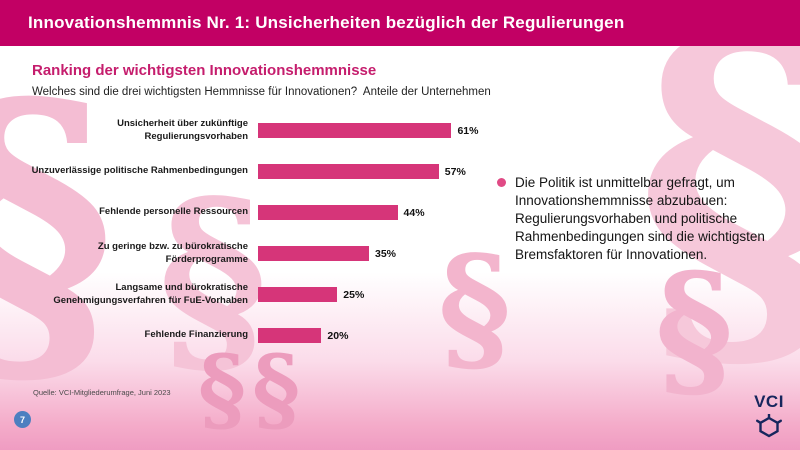 Image resolution: width=800 pixels, height=450 pixels. I want to click on bar-track: 35%, so click(369, 253).